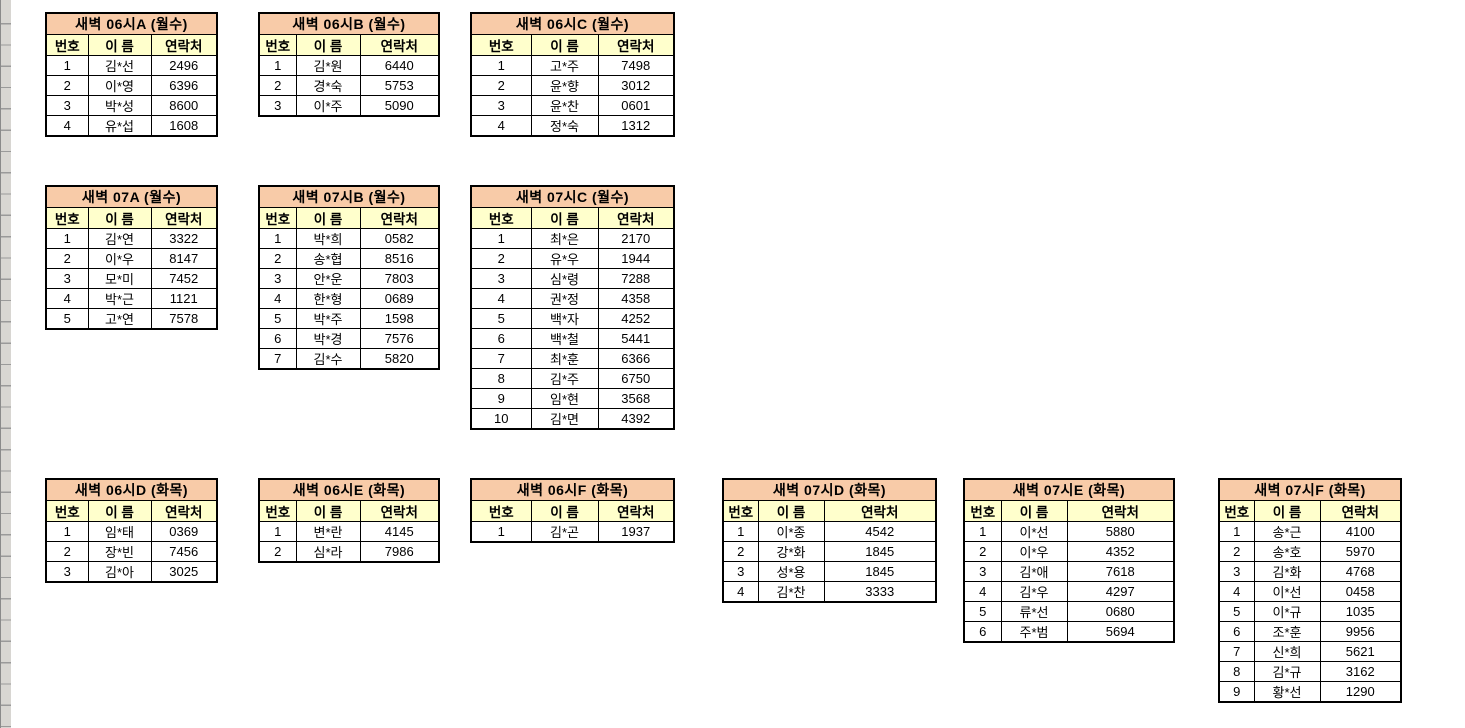 The image size is (1465, 728). Describe the element at coordinates (399, 258) in the screenshot. I see `cell-contact: 8516` at that location.